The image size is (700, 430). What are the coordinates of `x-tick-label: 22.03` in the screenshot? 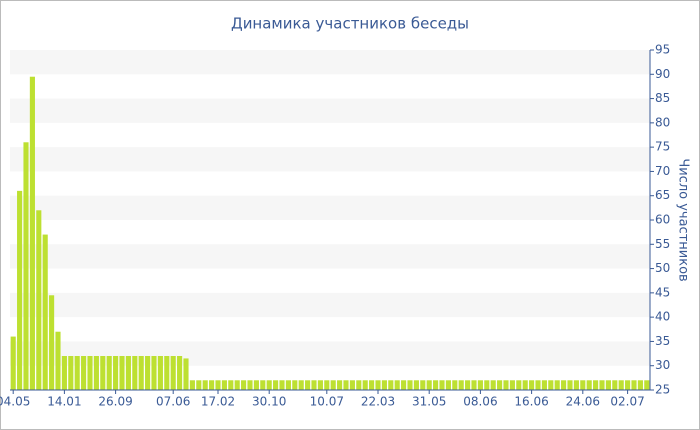 It's located at (378, 402).